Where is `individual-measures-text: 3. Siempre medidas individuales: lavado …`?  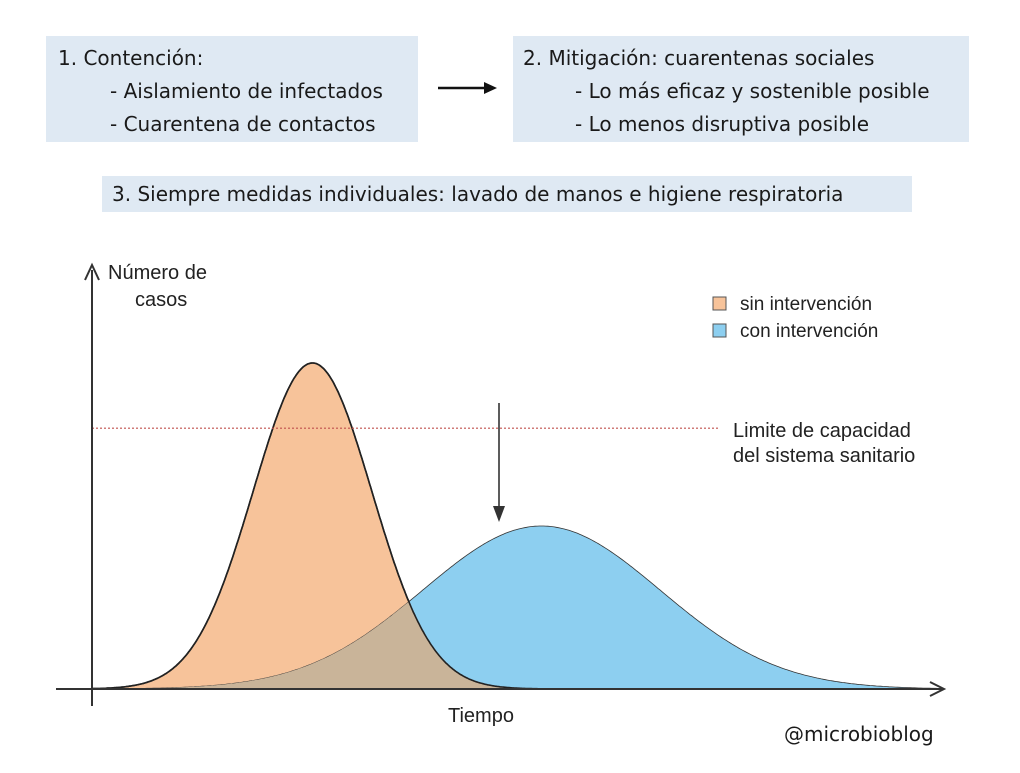
individual-measures-text: 3. Siempre medidas individuales: lavado … is located at coordinates (478, 194).